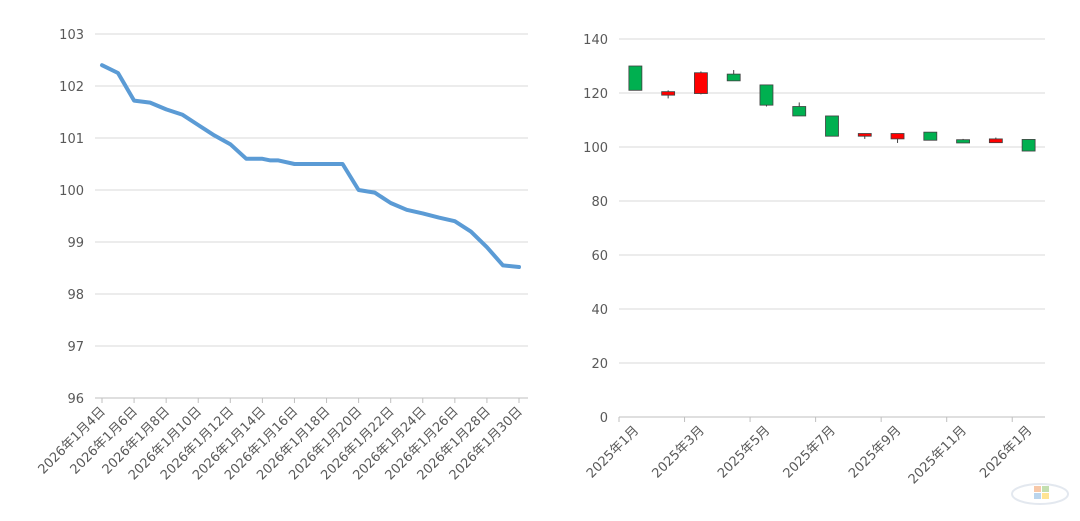 Image resolution: width=1080 pixels, height=521 pixels. I want to click on y-tick-label: 99, so click(75, 243).